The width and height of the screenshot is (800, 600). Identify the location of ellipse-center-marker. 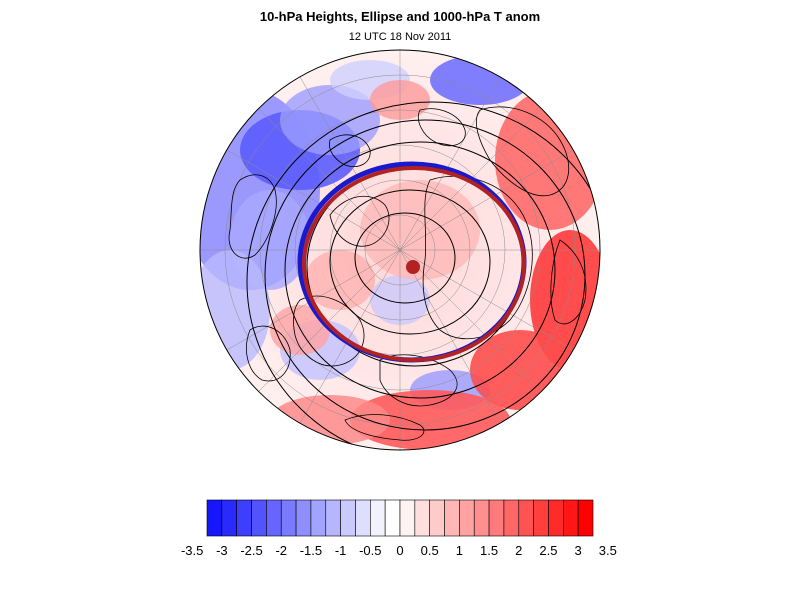
(413, 267).